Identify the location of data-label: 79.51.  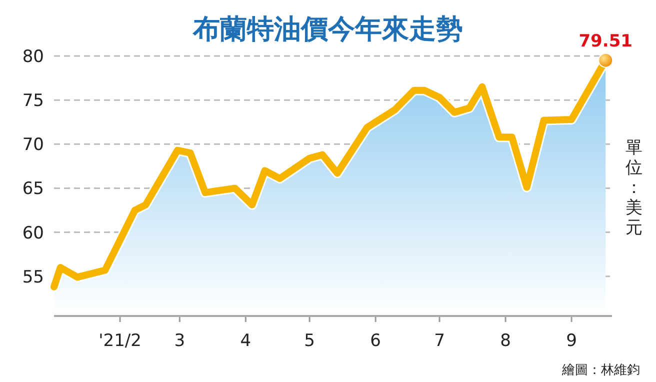
(605, 41).